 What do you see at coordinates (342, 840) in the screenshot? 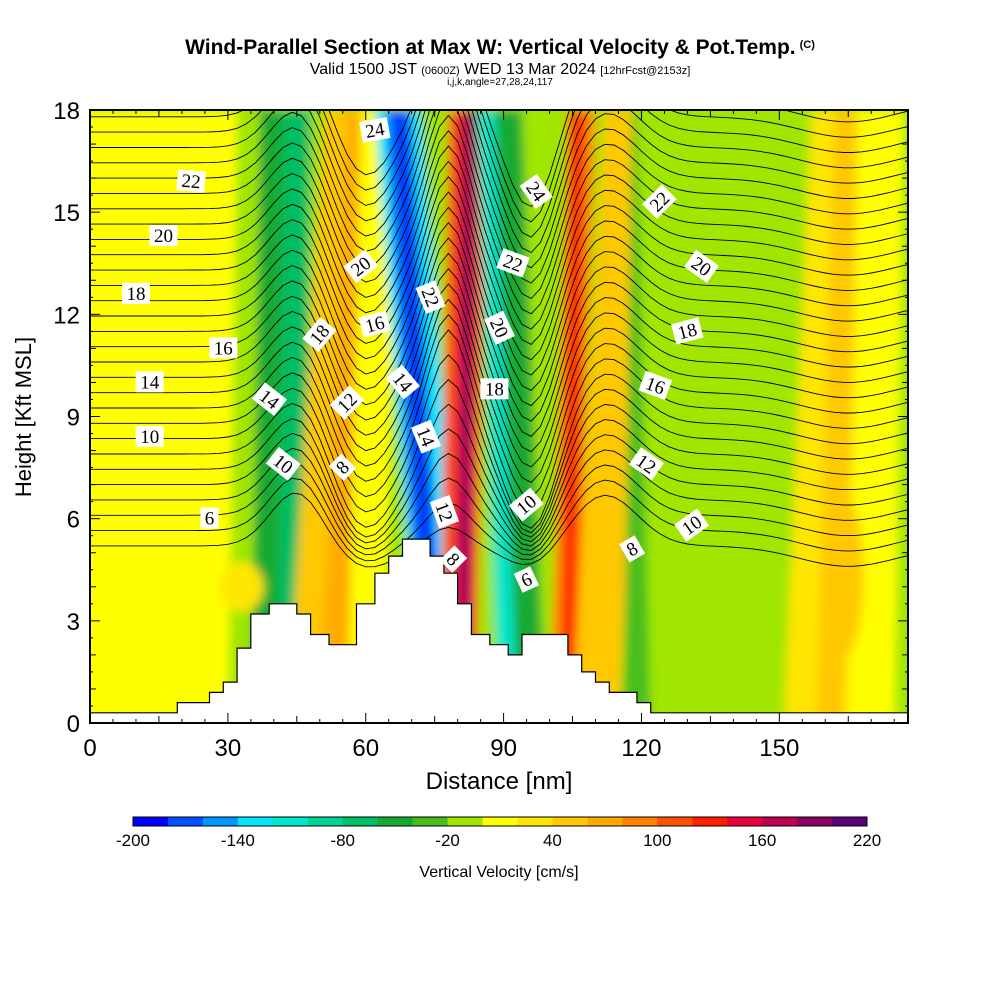
I see `colorbar-tick-label: -80` at bounding box center [342, 840].